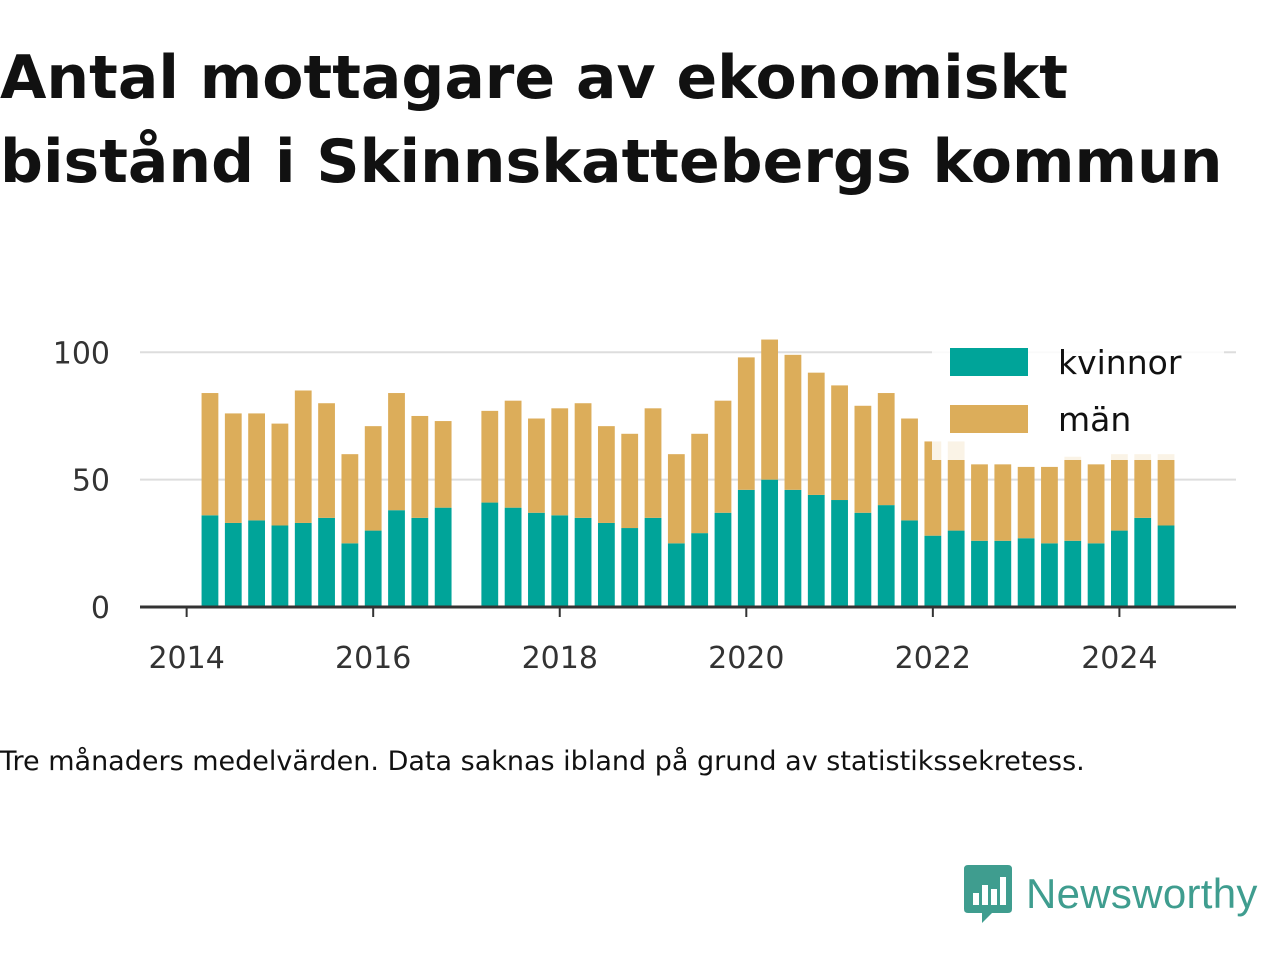  I want to click on legend: kvinnor män, so click(1078, 398).